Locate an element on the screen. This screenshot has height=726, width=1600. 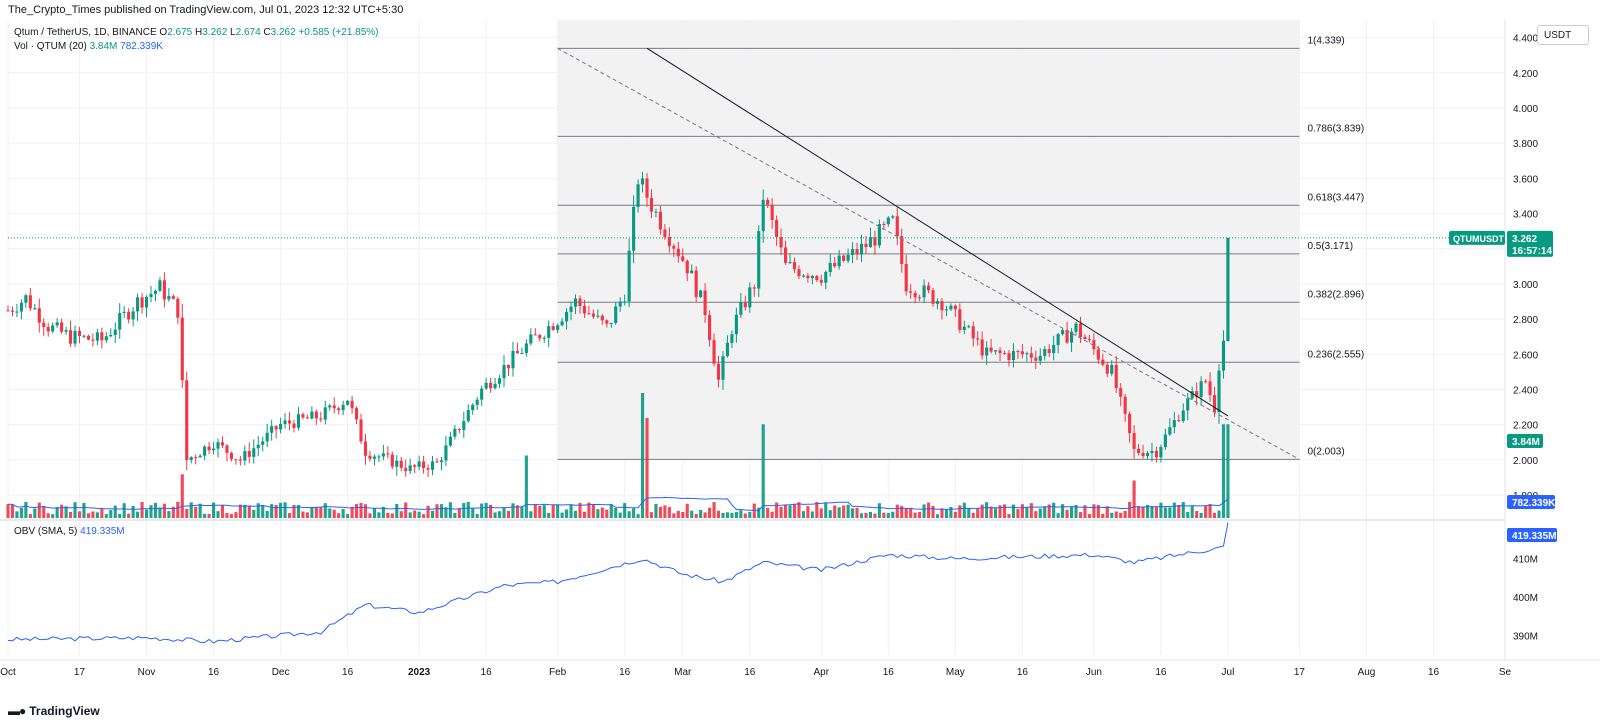
last-price-badge-bg is located at coordinates (1530, 243).